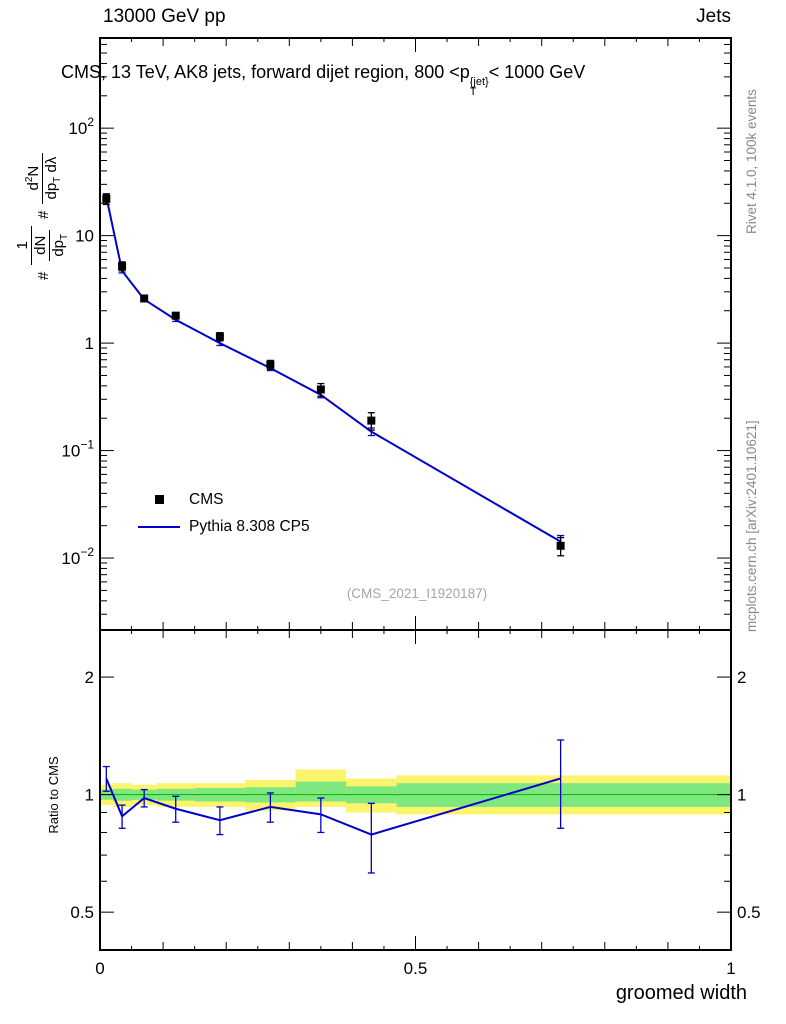  What do you see at coordinates (474, 80) in the screenshot?
I see `pt-jet-symbol: p {jet} T` at bounding box center [474, 80].